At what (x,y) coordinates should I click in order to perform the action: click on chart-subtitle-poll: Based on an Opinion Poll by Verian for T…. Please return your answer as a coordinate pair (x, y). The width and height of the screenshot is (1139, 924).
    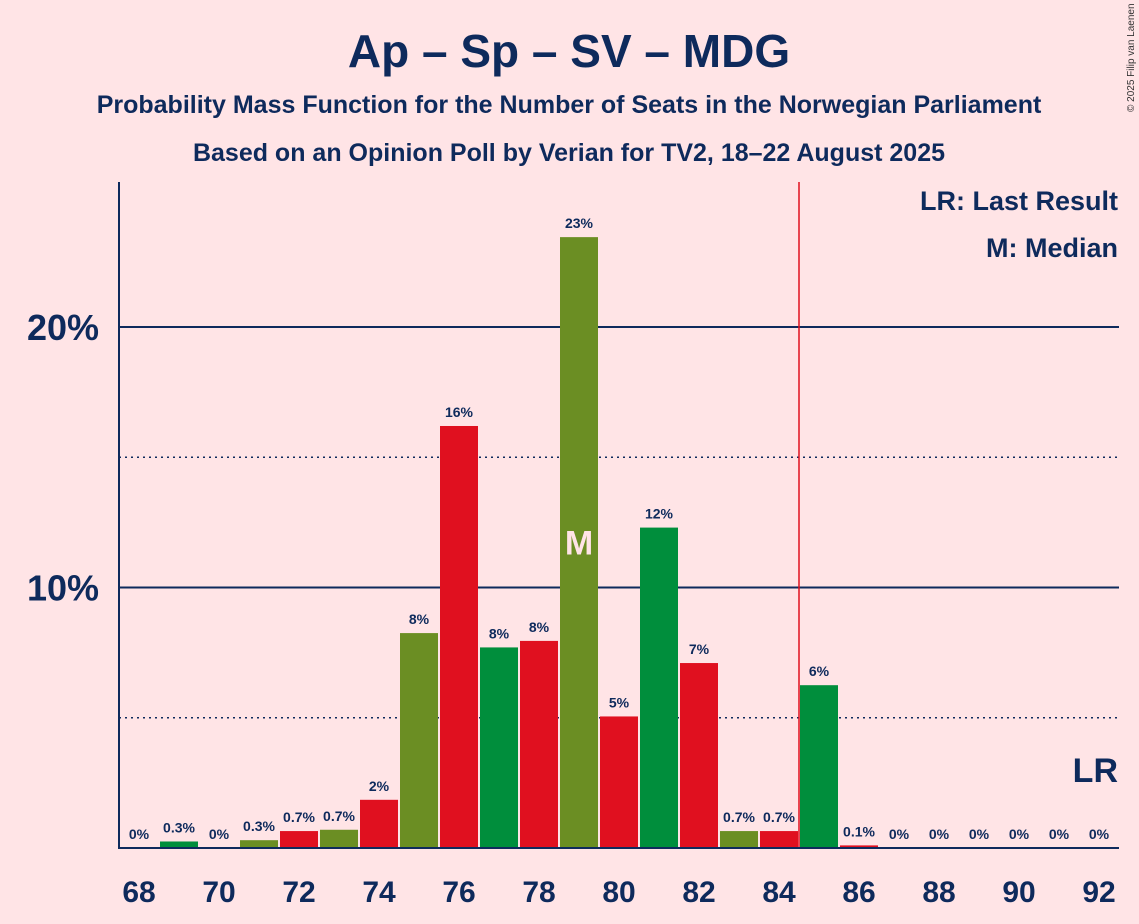
    Looking at the image, I should click on (569, 153).